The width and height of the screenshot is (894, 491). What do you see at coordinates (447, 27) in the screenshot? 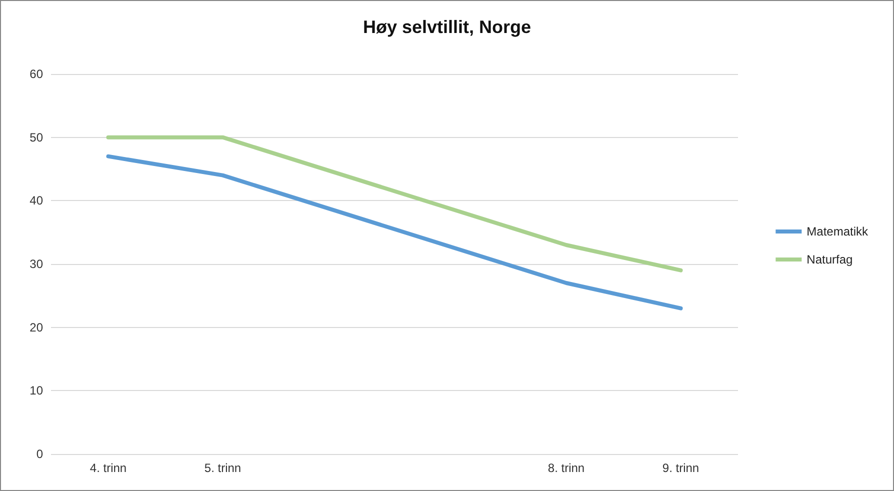
I see `chart-title: Høy selvtillit, Norge` at bounding box center [447, 27].